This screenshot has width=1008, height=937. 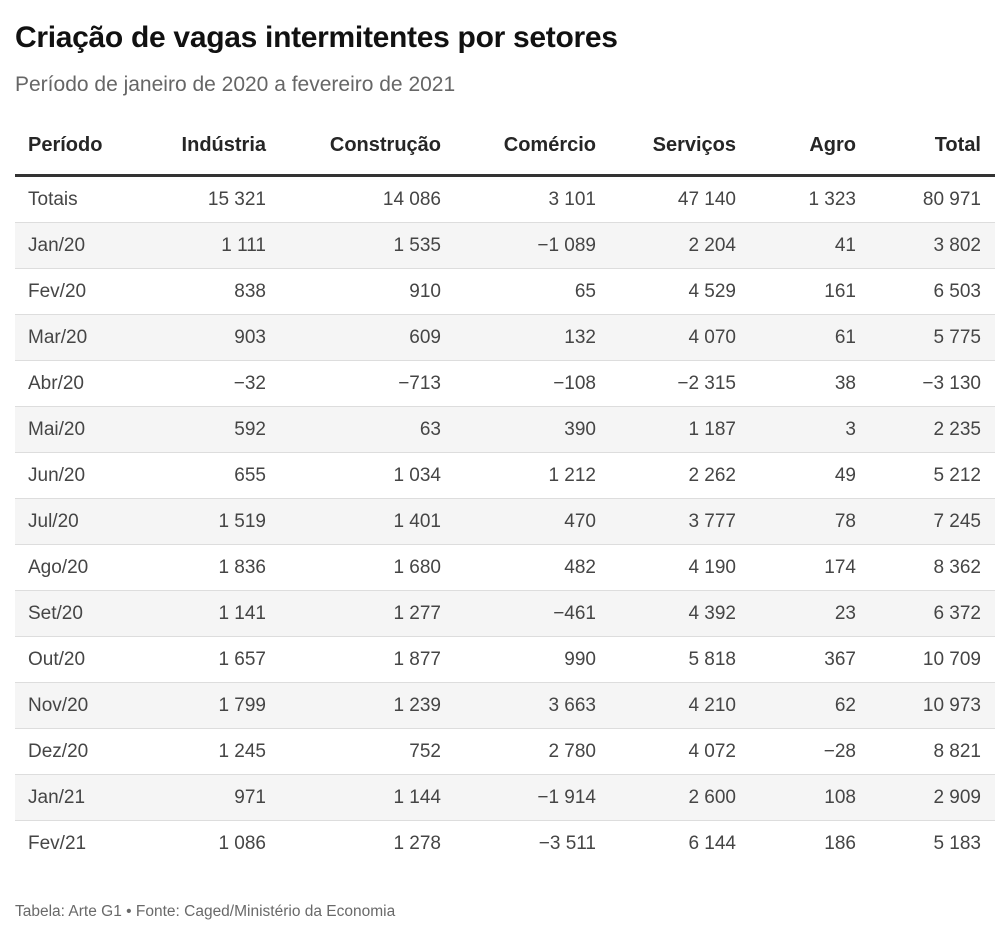 I want to click on column-header-5: Agro, so click(x=796, y=155).